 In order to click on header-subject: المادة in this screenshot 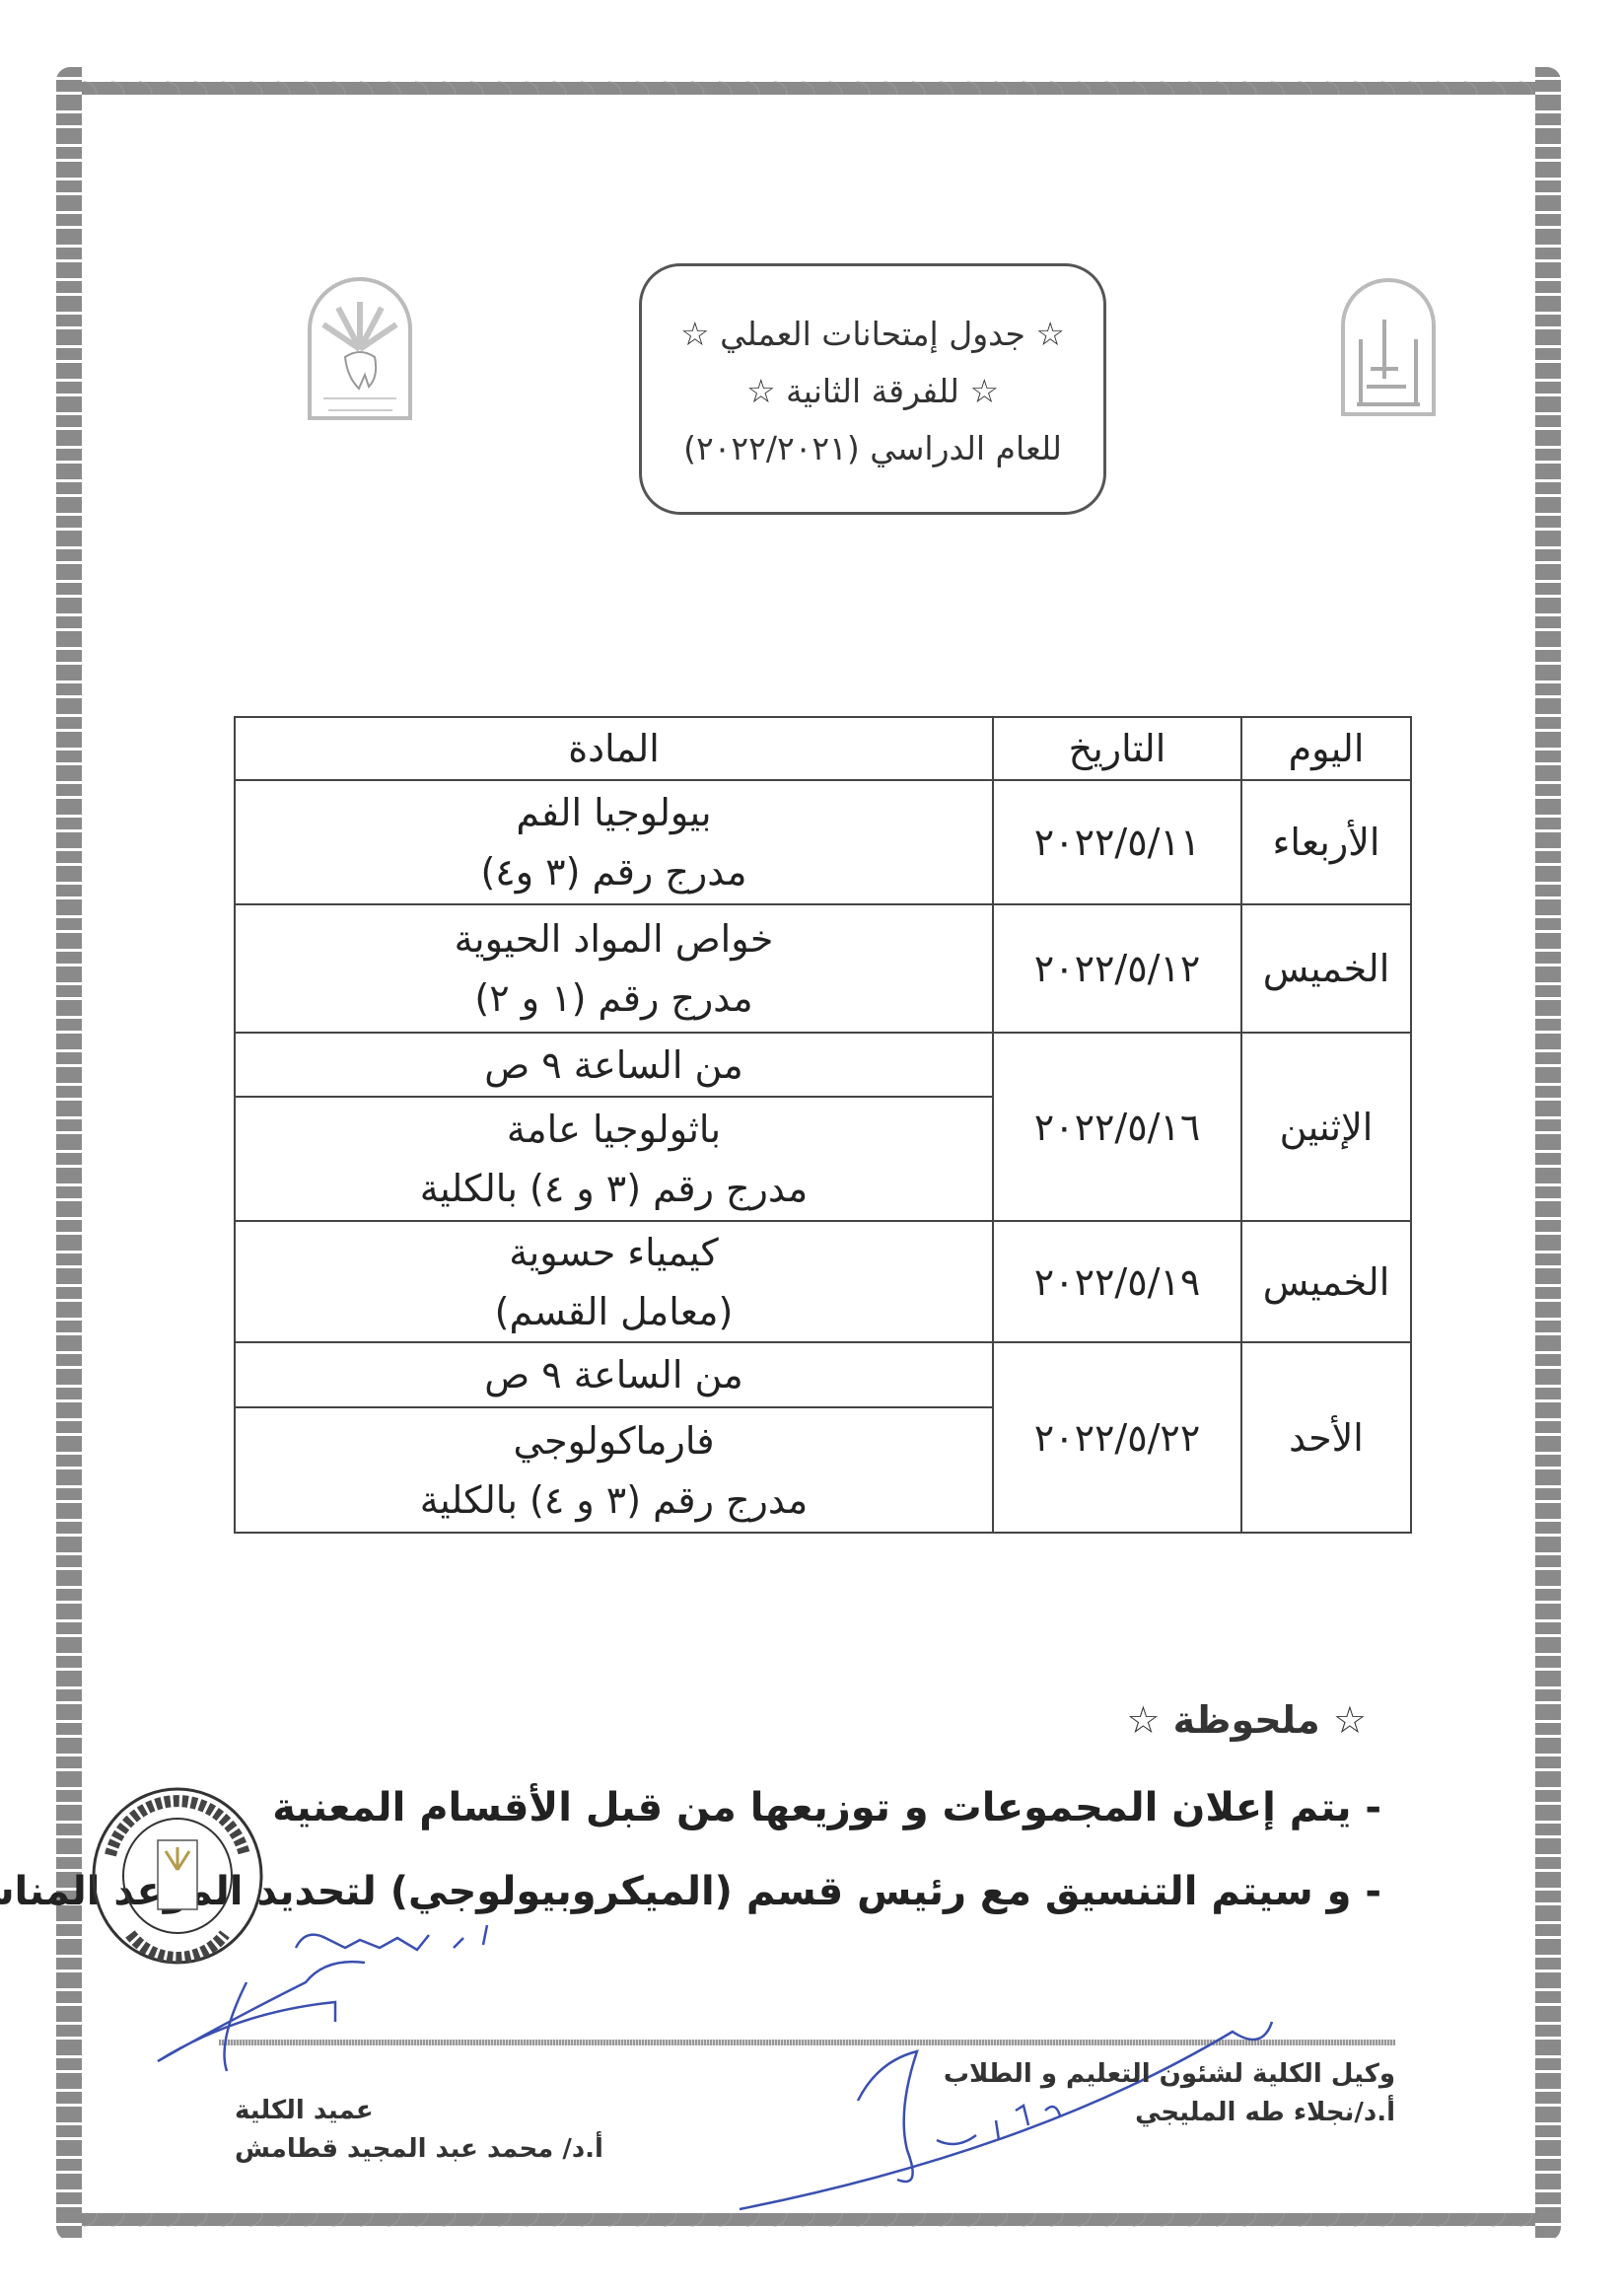, I will do `click(614, 749)`.